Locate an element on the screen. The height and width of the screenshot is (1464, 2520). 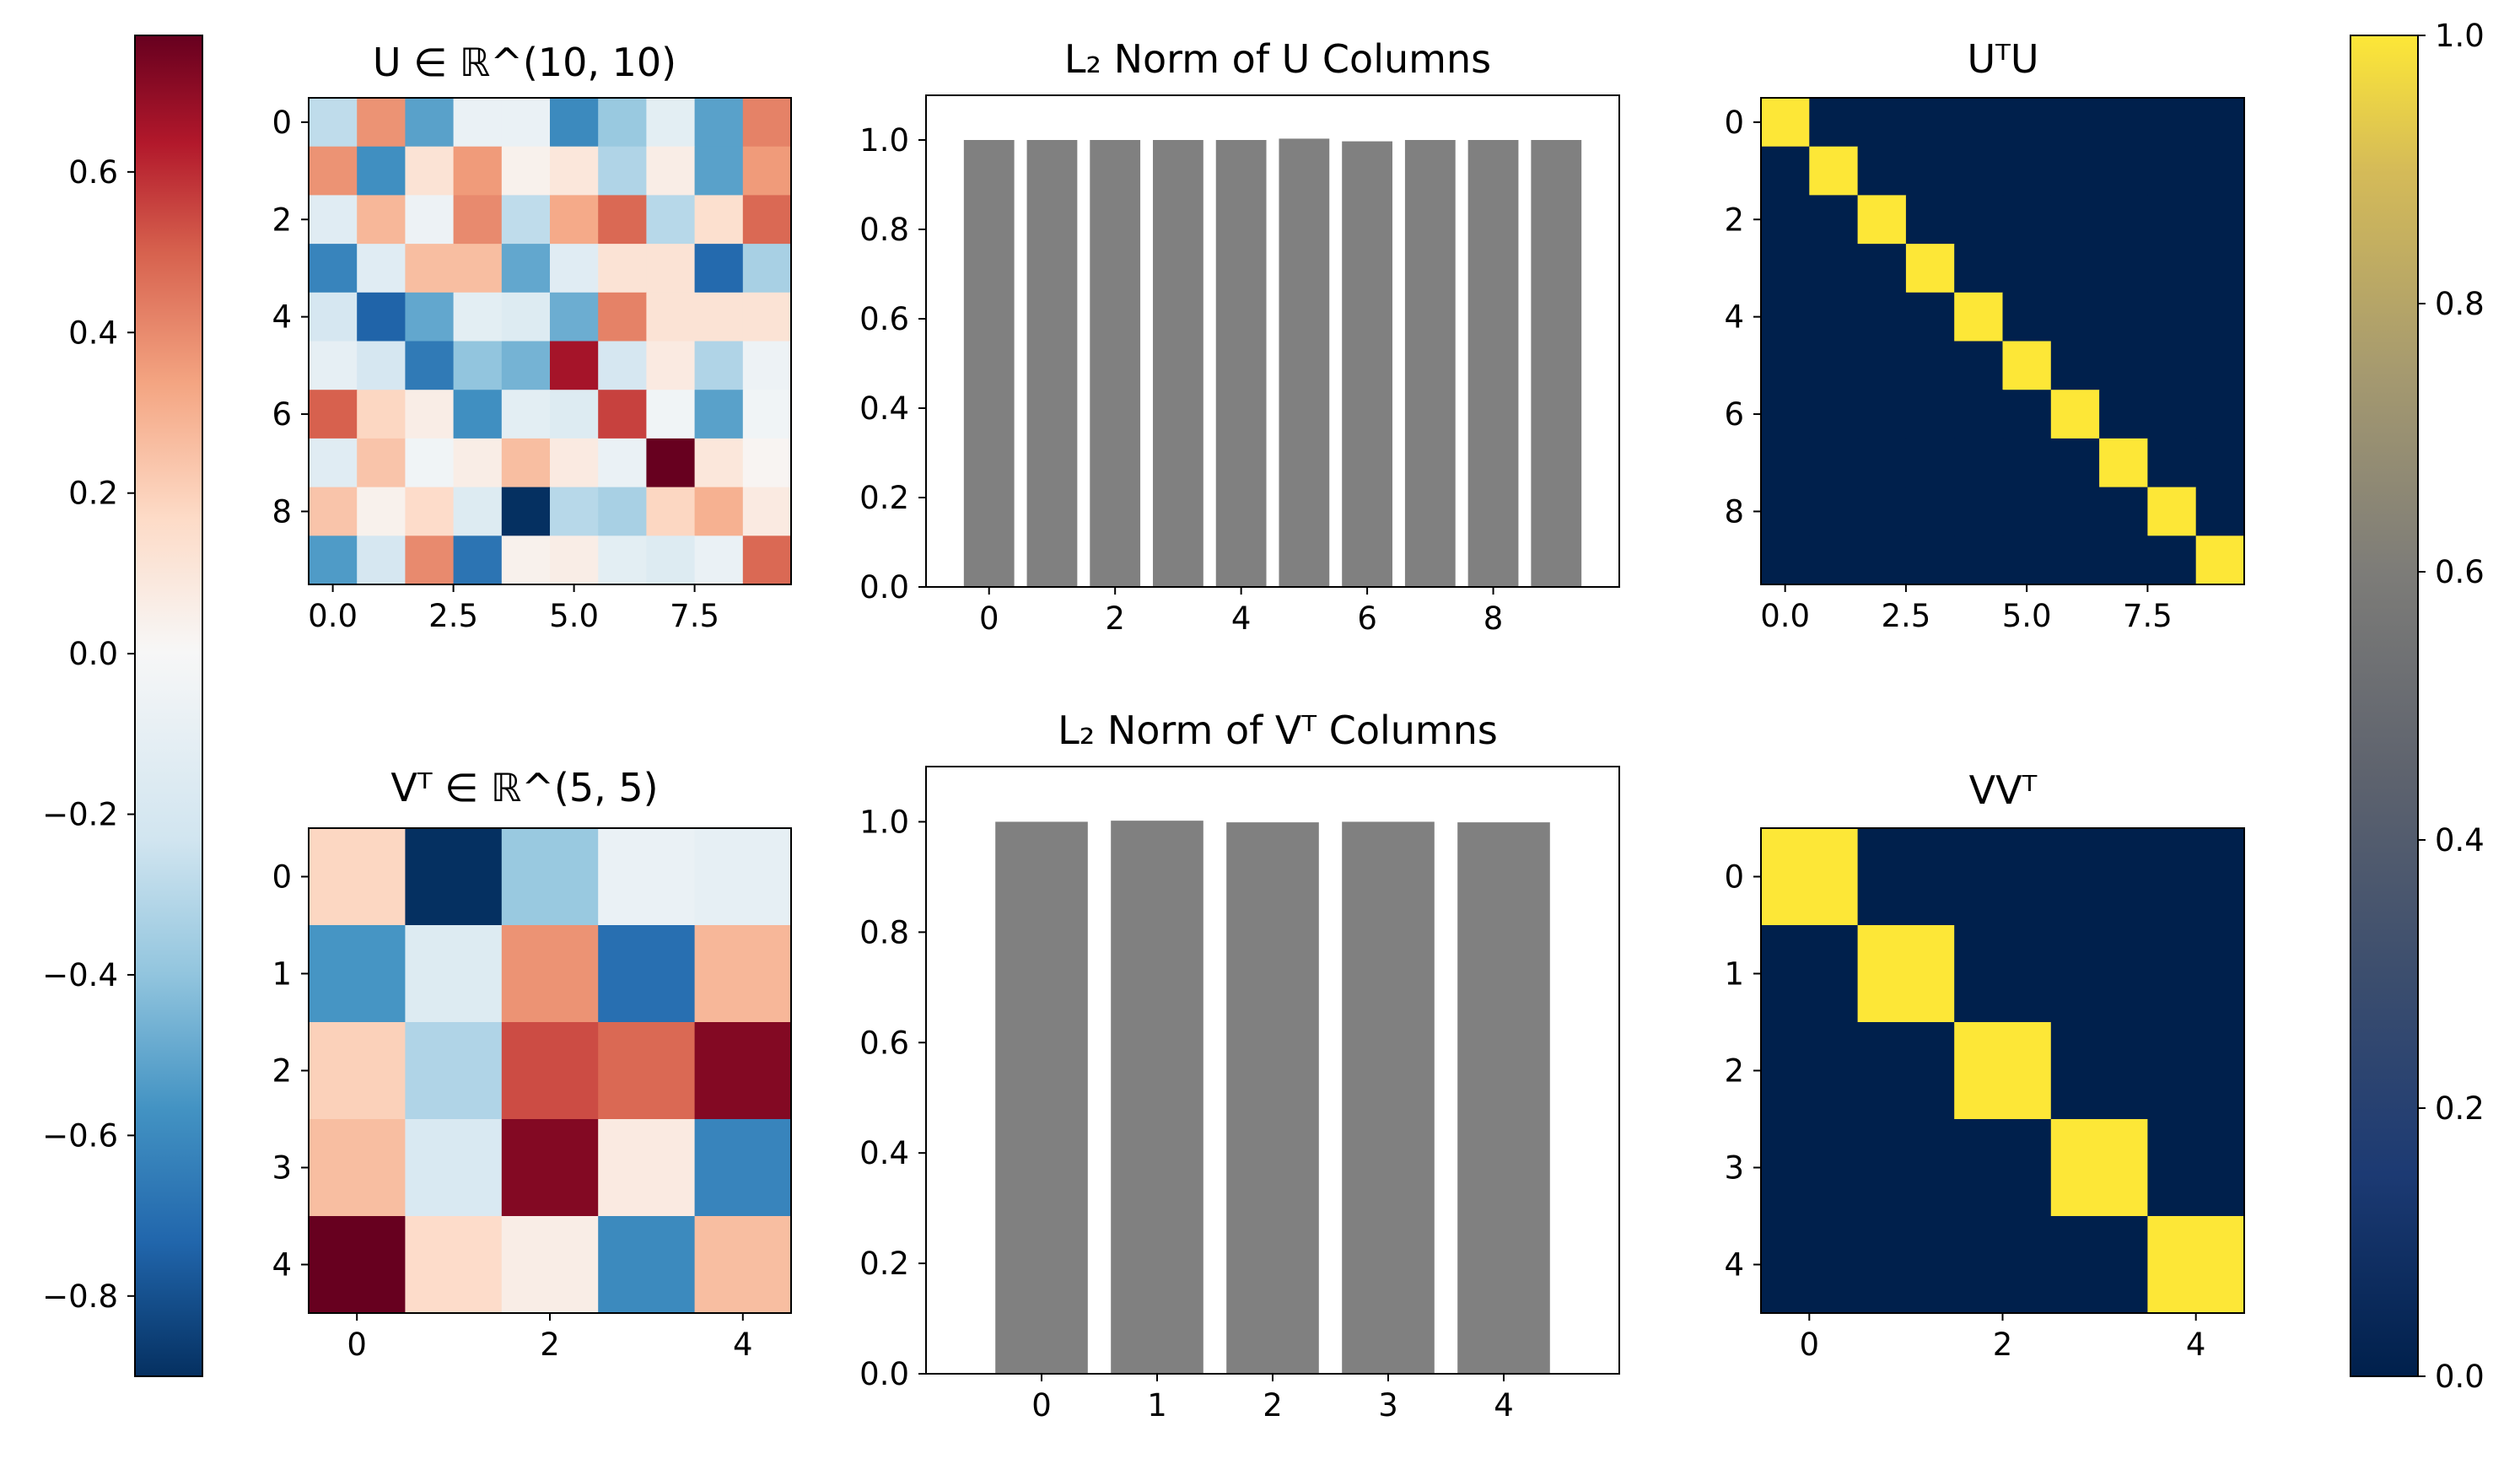
x-tick-label: 7.5 is located at coordinates (694, 616).